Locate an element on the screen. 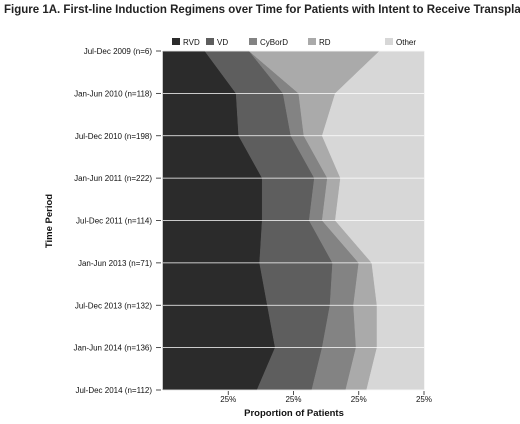 Image resolution: width=520 pixels, height=424 pixels. legend-label-other: Other is located at coordinates (406, 42).